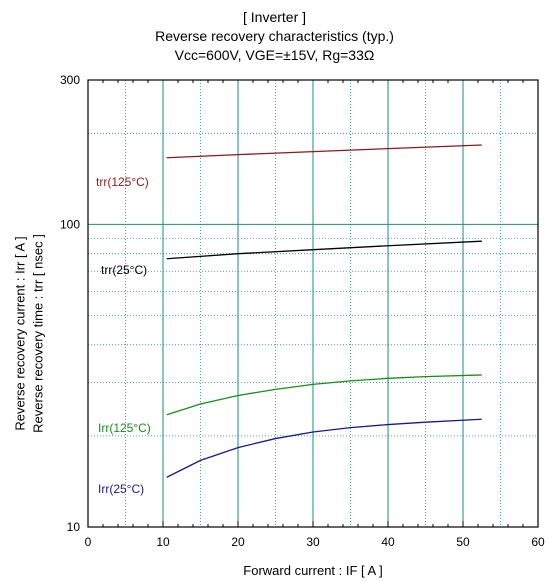 The height and width of the screenshot is (581, 549). What do you see at coordinates (74, 527) in the screenshot?
I see `y-tick-label: 10` at bounding box center [74, 527].